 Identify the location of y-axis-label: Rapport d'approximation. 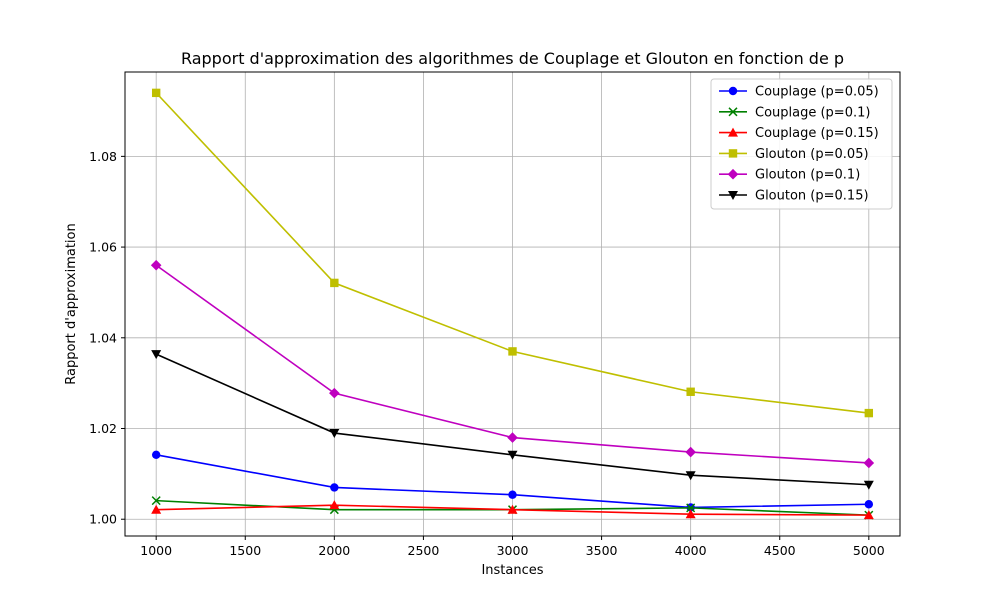
(71, 304).